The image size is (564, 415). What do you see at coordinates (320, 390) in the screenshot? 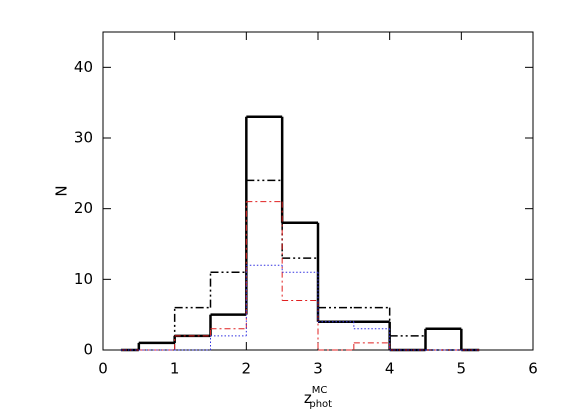
I see `x-label-sup: MC` at bounding box center [320, 390].